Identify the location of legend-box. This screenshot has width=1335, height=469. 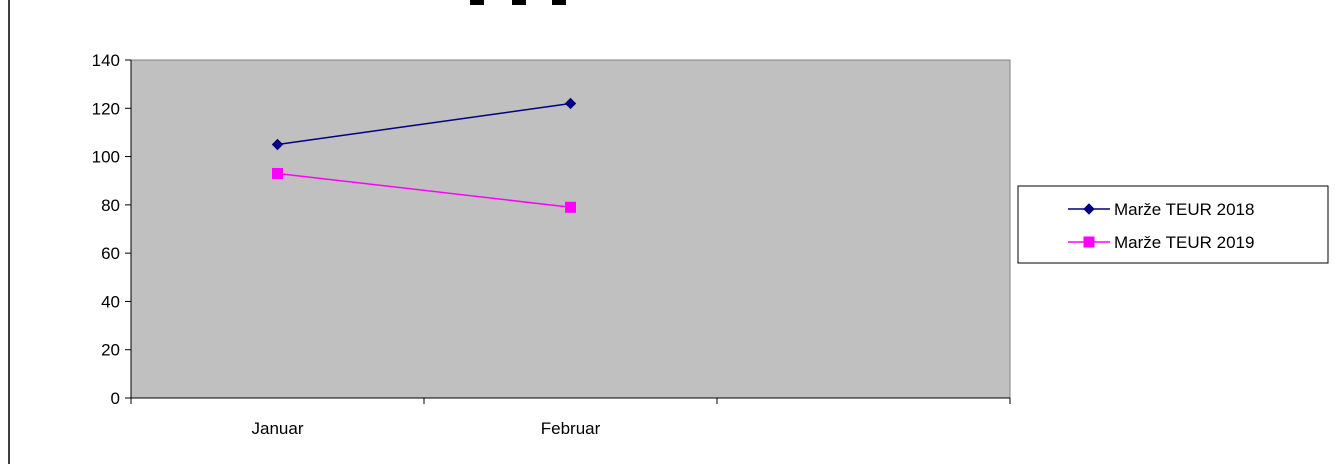
(1173, 224).